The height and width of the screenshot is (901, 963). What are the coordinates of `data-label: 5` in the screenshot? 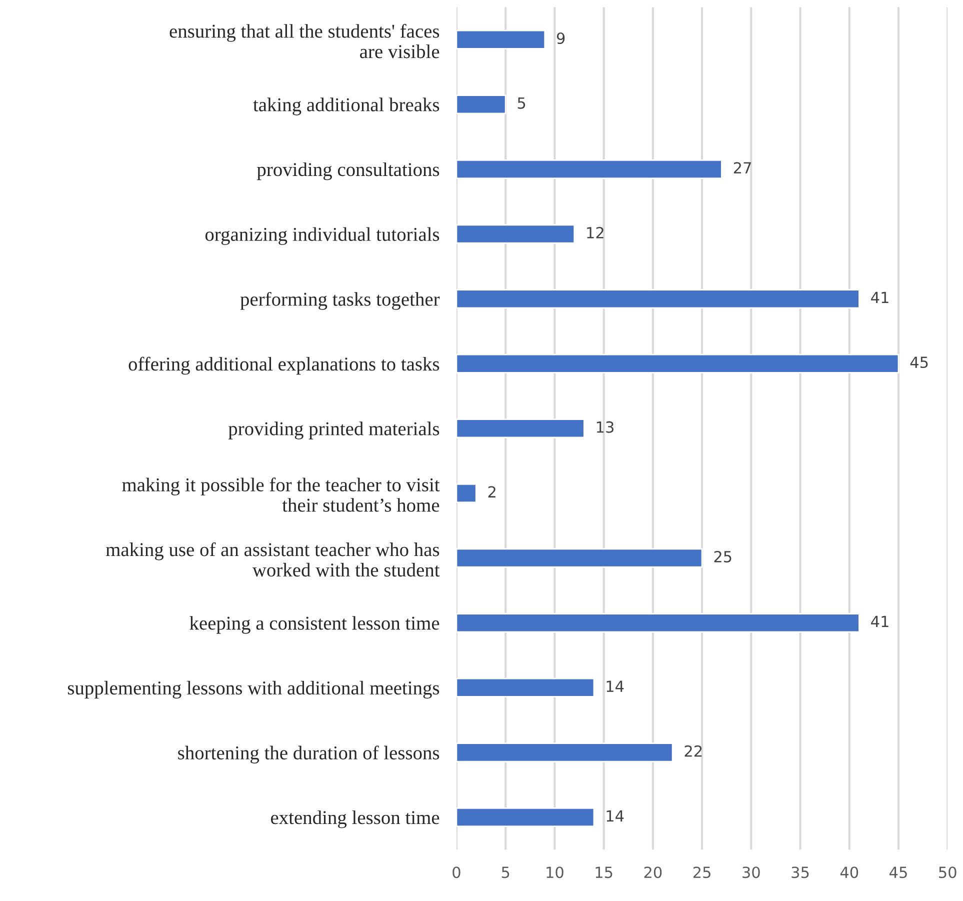 It's located at (522, 103).